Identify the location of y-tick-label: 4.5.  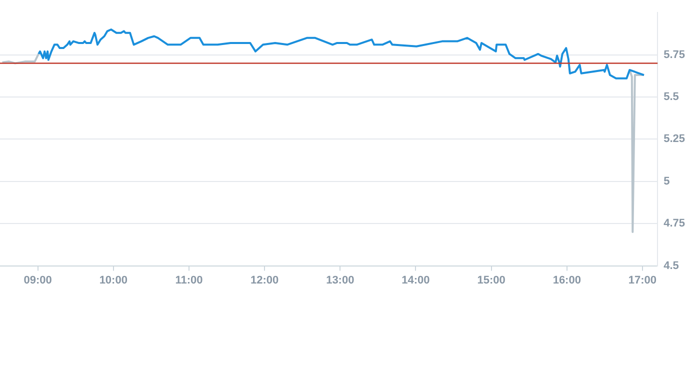
(671, 266).